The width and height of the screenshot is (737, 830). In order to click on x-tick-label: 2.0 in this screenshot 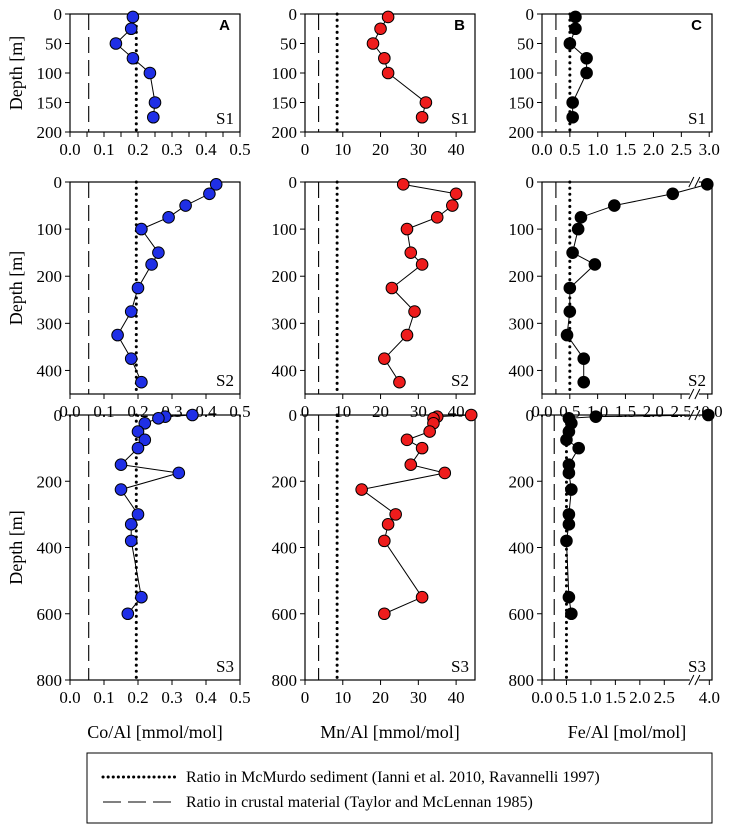, I will do `click(653, 411)`.